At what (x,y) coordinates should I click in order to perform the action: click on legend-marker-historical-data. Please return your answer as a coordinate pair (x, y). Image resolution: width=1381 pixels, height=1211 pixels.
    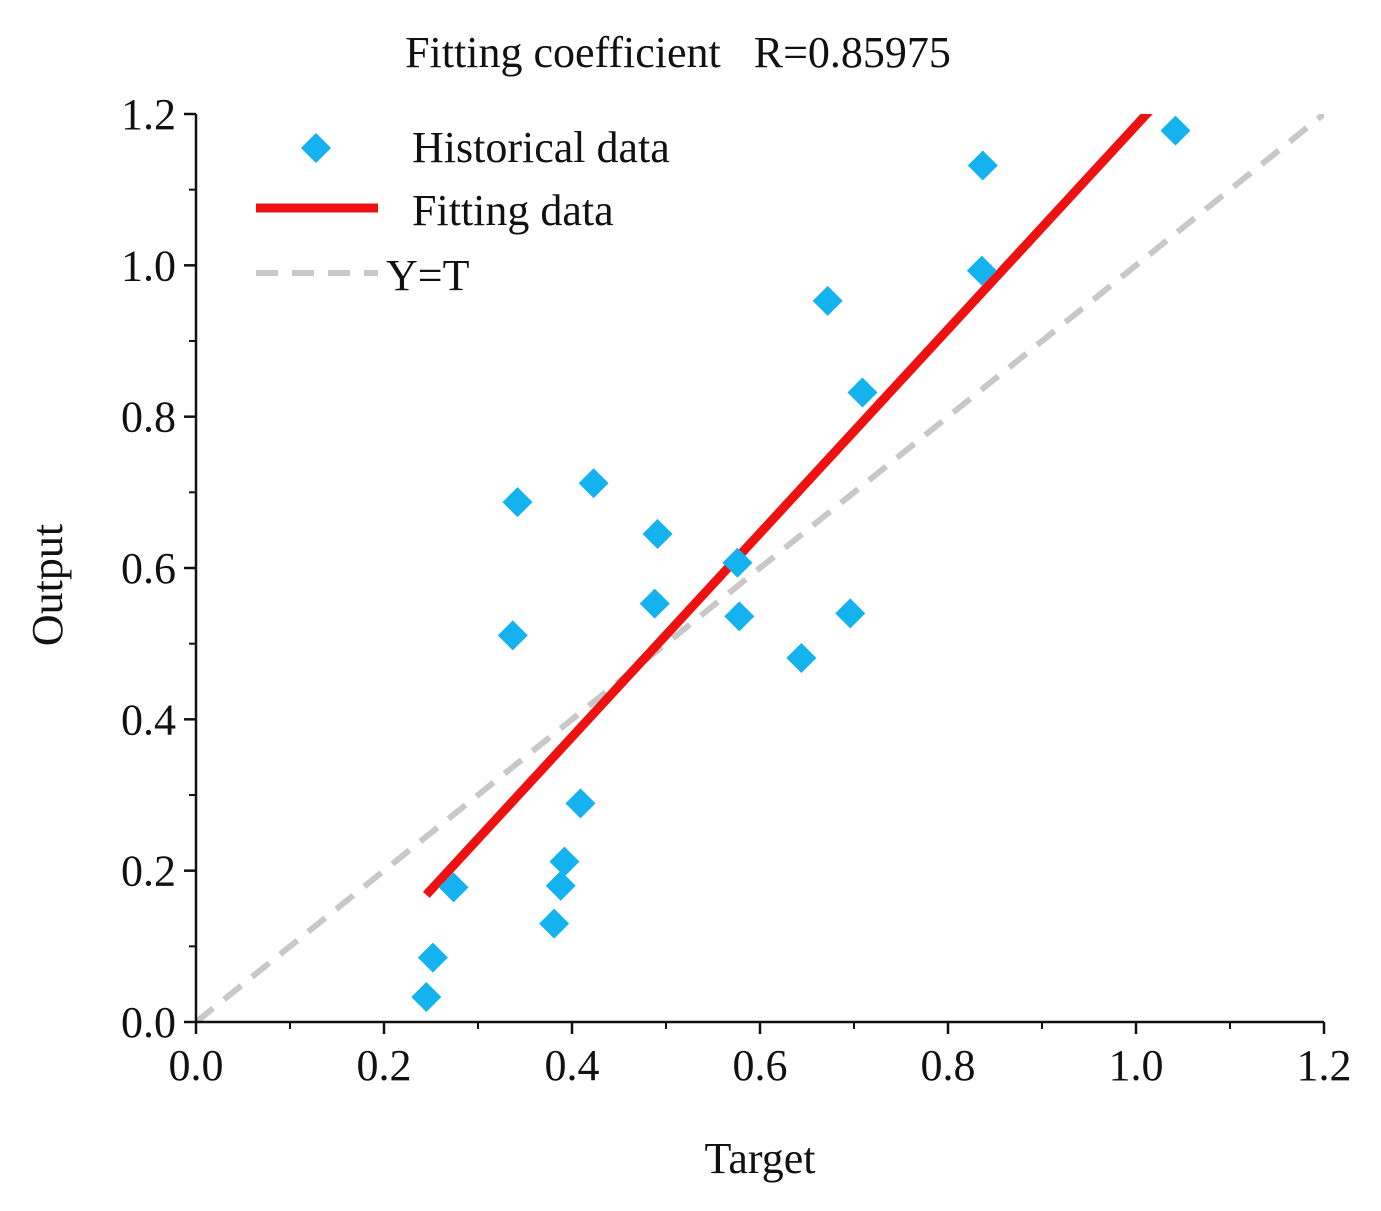
    Looking at the image, I should click on (316, 148).